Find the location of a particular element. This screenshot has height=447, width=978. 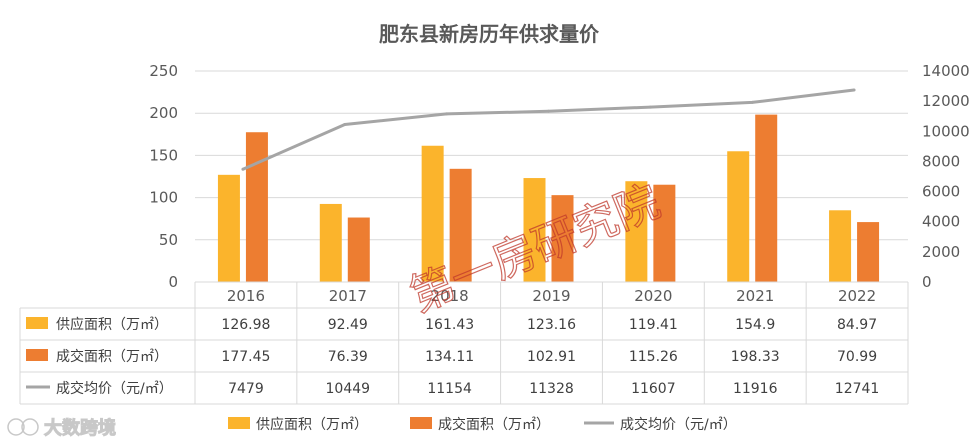

y-left-tick-label: 250 is located at coordinates (163, 71).